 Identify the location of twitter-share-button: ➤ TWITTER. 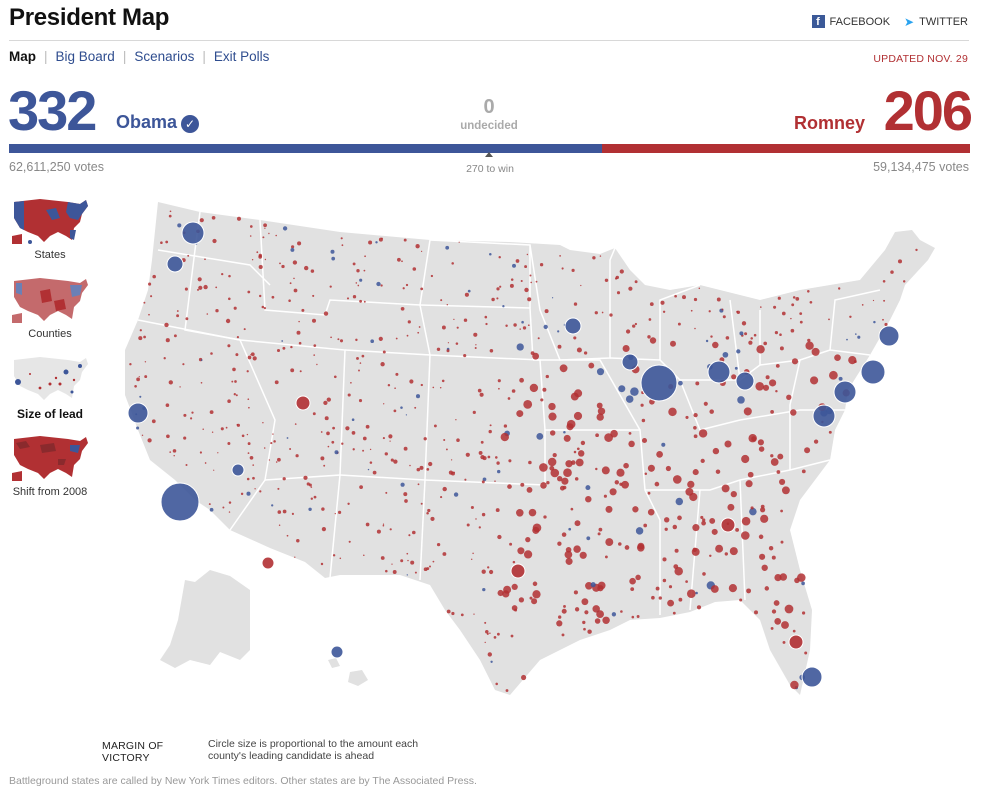
(936, 21).